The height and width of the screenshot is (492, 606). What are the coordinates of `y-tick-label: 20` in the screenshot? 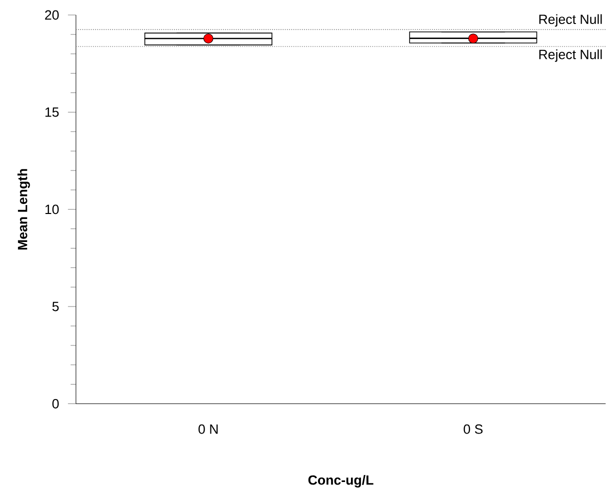 It's located at (52, 15).